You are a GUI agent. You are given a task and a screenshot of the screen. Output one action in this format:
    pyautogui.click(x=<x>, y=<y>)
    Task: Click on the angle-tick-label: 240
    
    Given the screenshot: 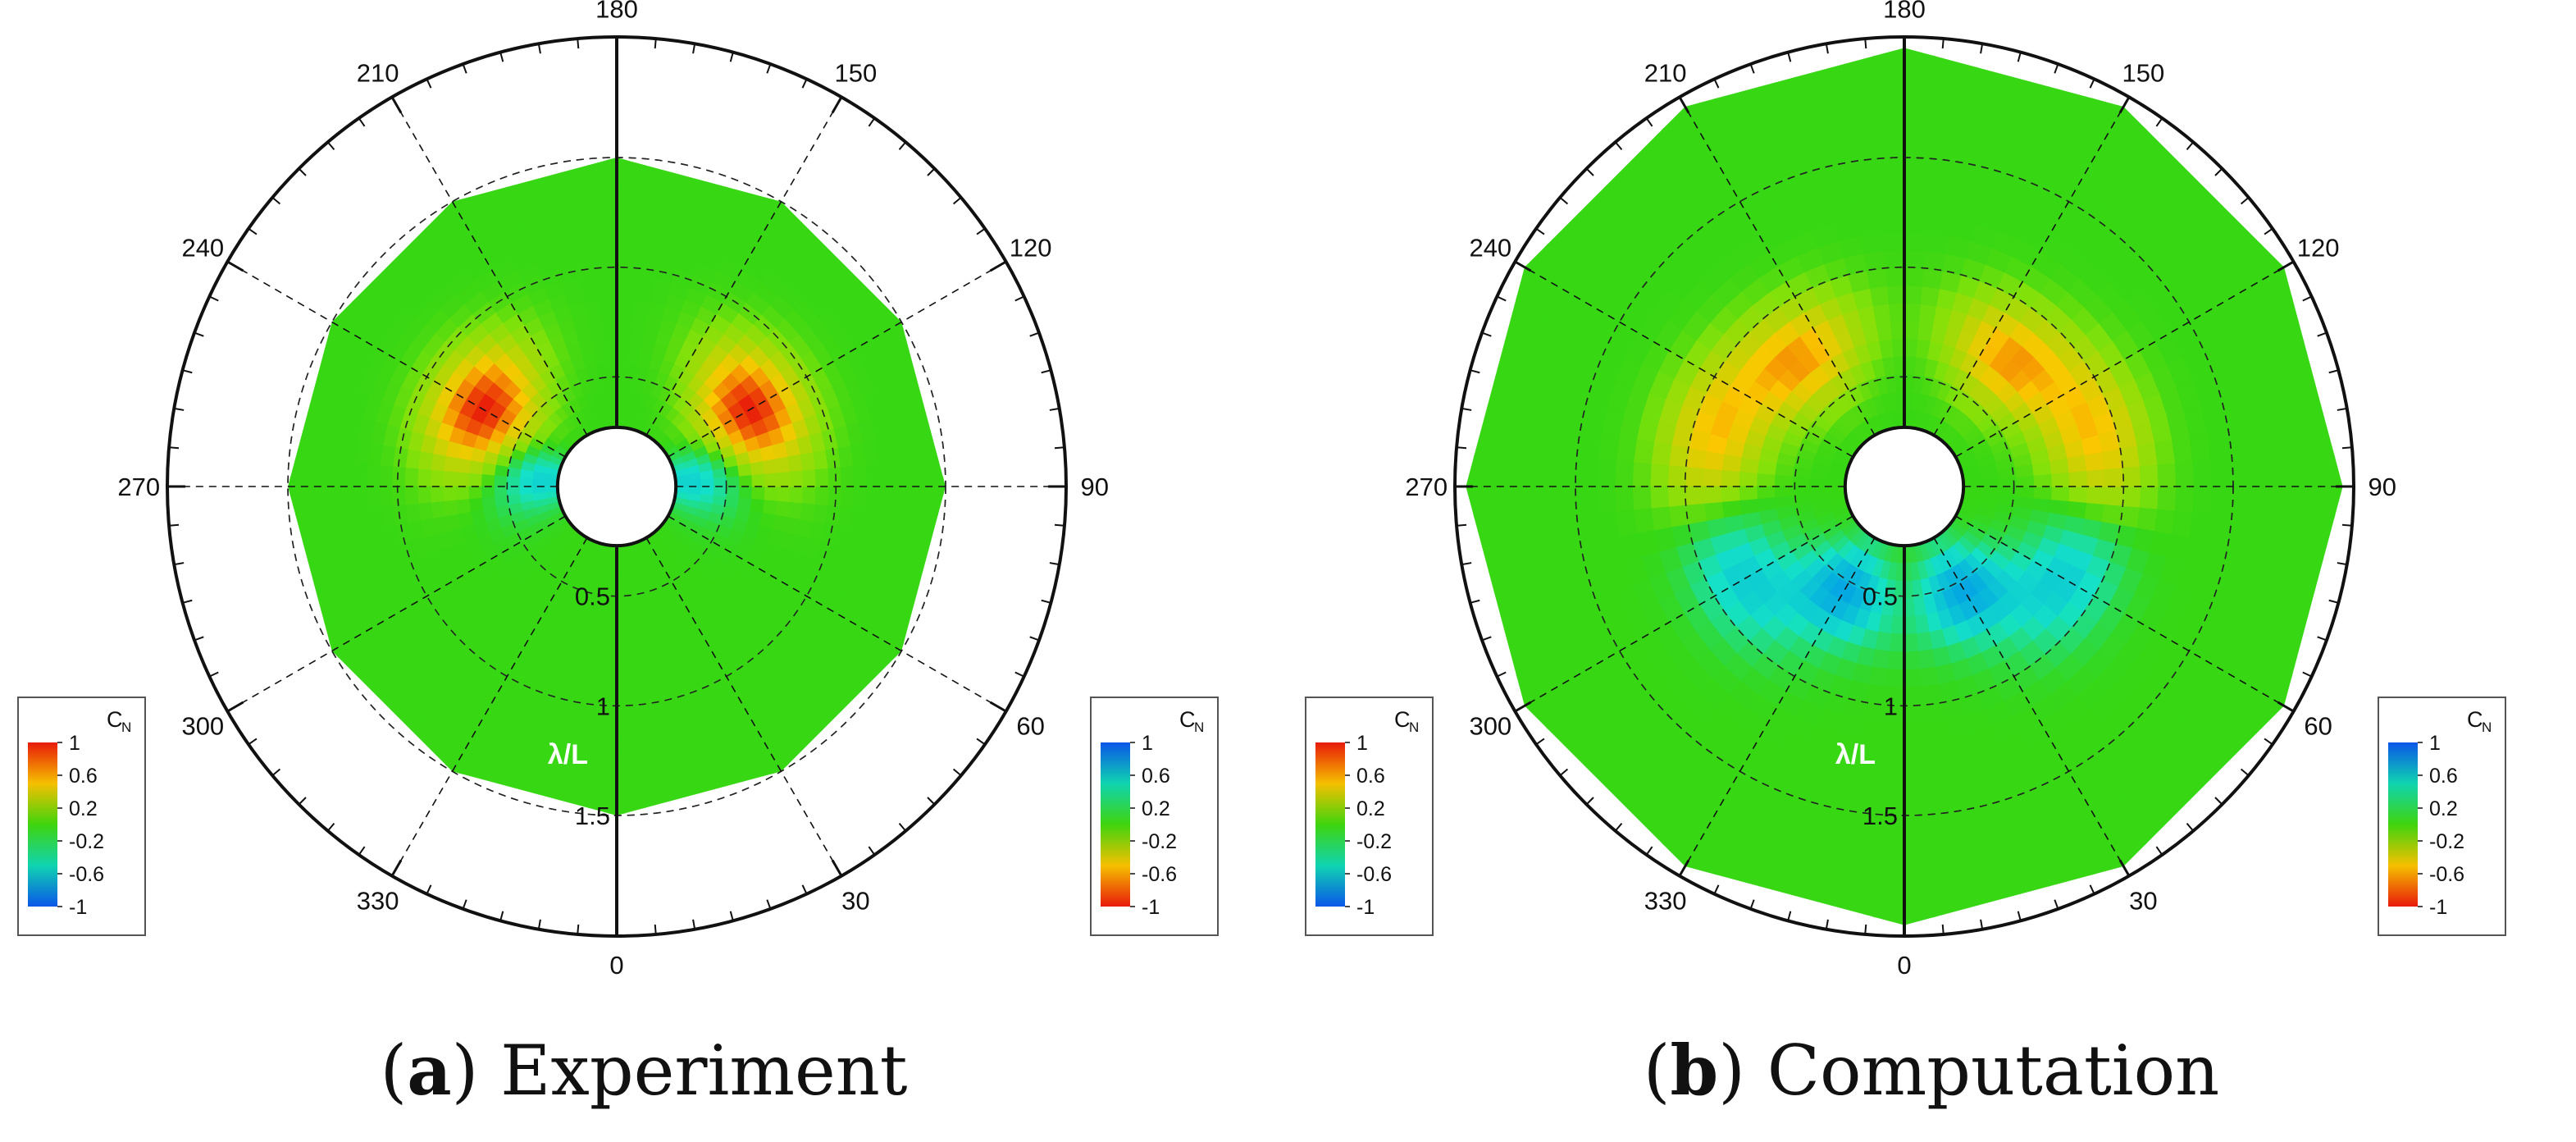 What is the action you would take?
    pyautogui.click(x=1490, y=248)
    